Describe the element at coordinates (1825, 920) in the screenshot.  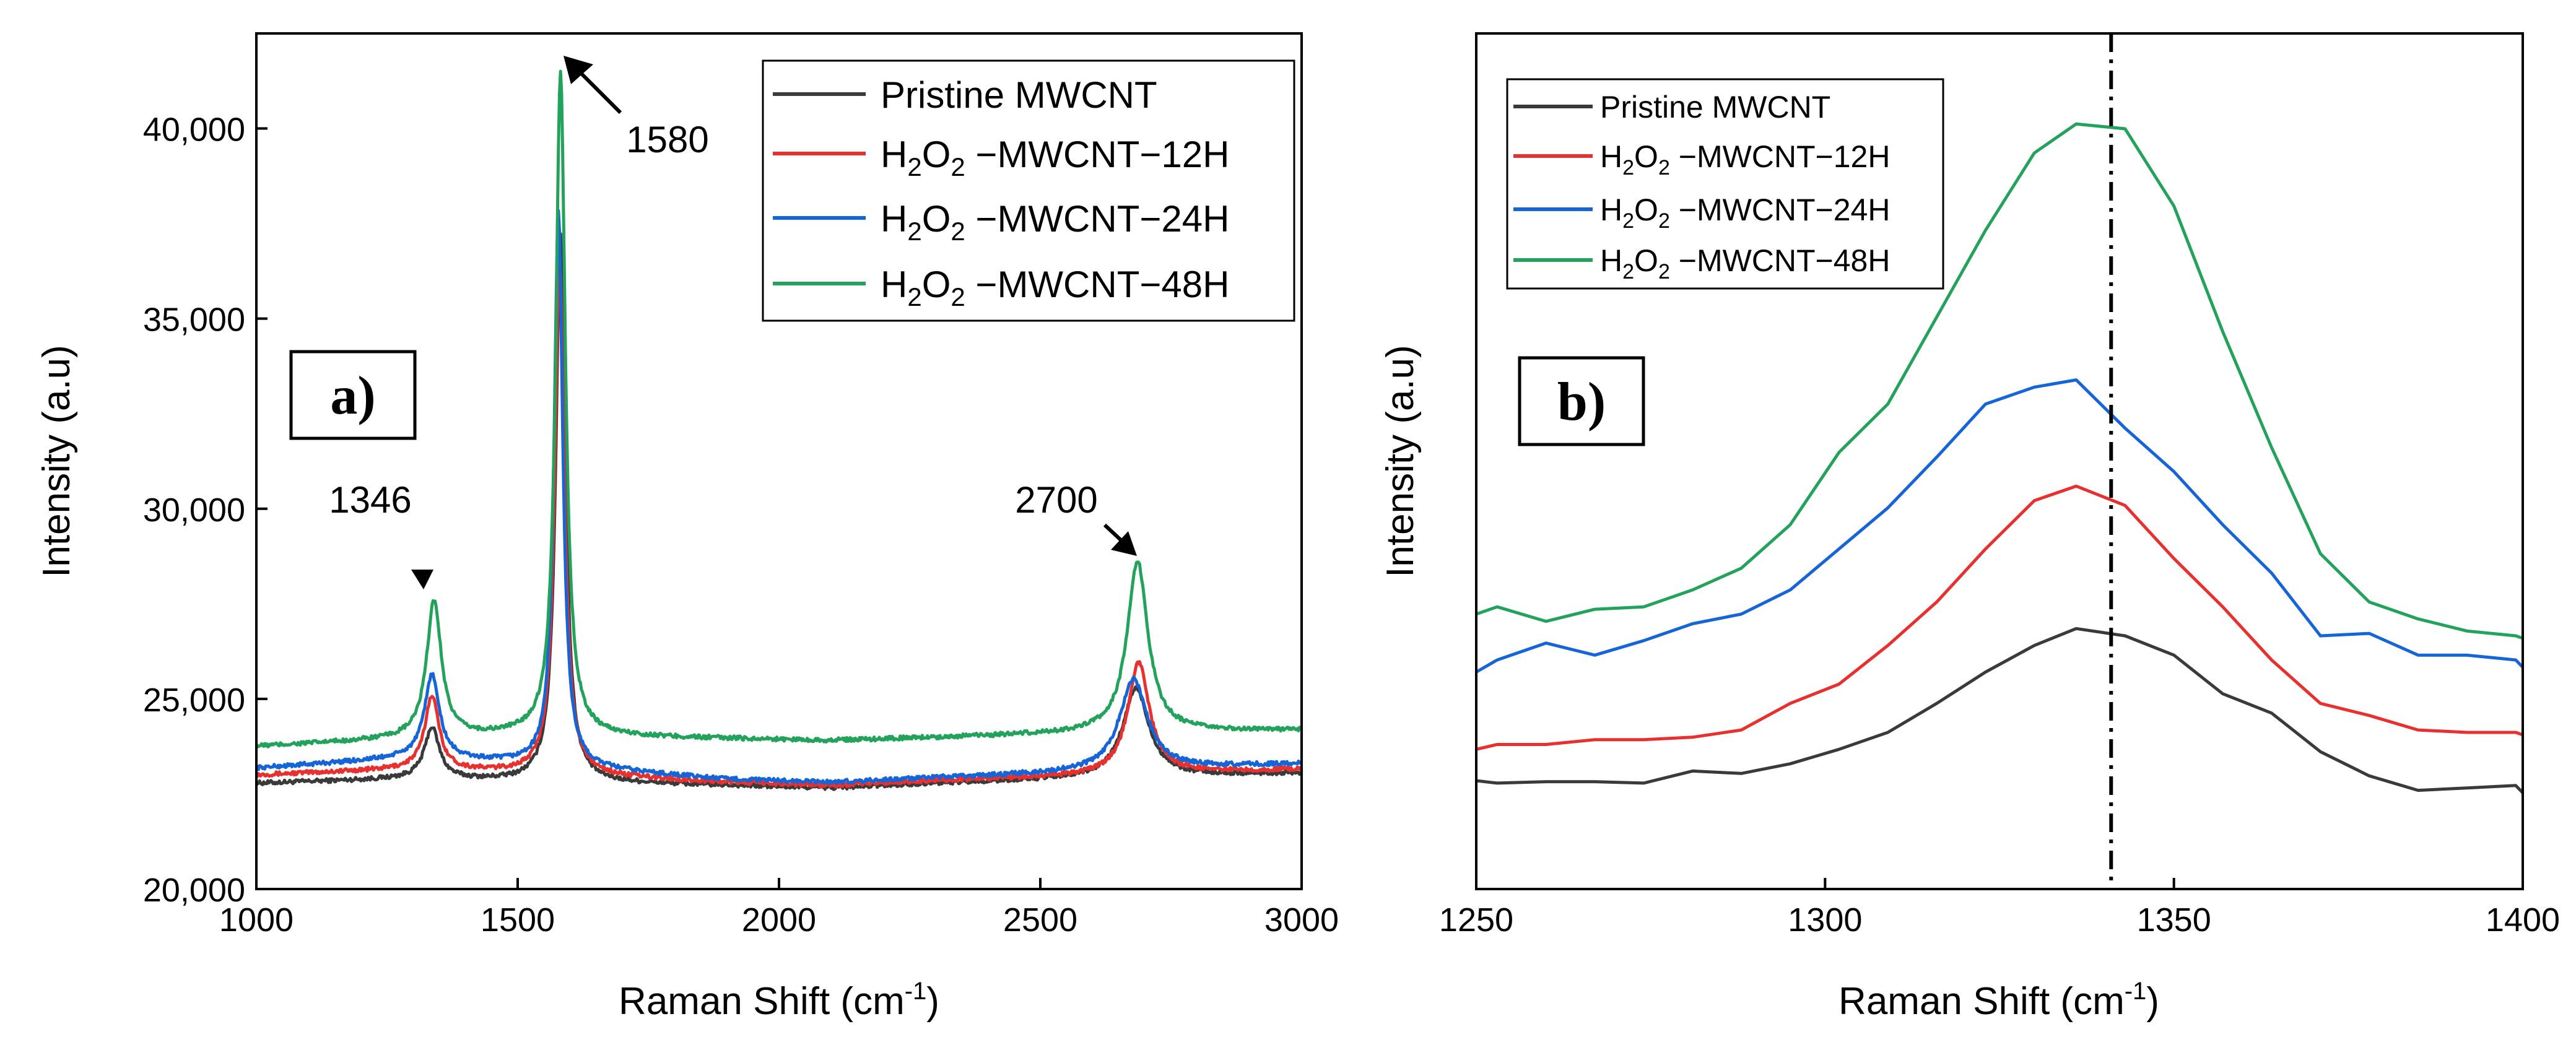
I see `panel-b-xtick-label: 1300` at that location.